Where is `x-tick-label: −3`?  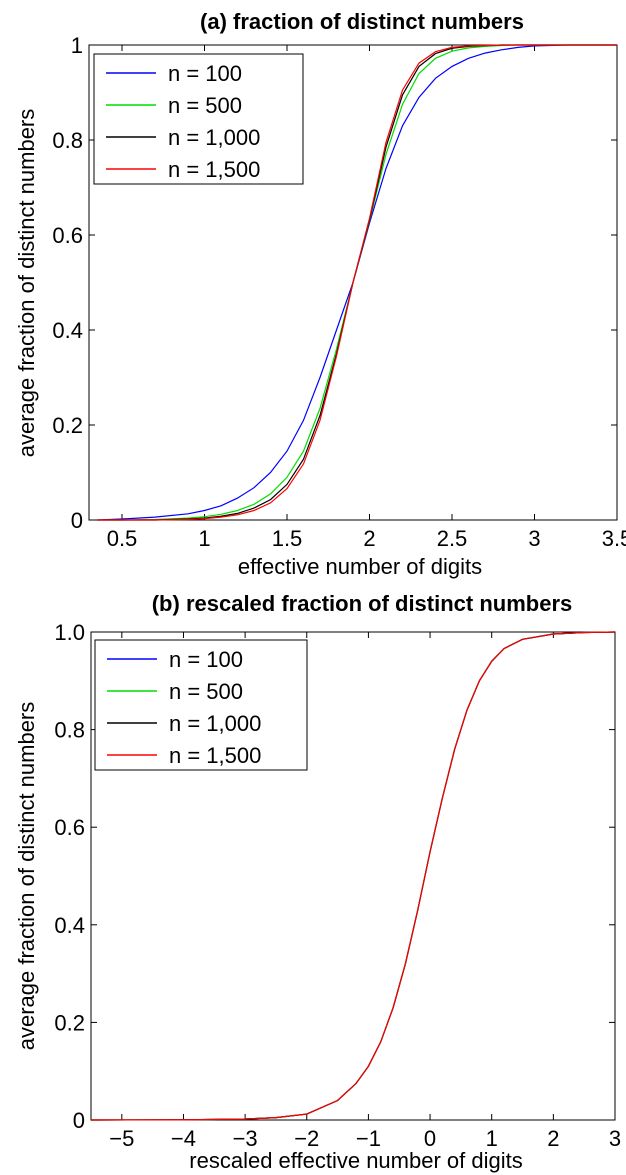
x-tick-label: −3 is located at coordinates (245, 1138).